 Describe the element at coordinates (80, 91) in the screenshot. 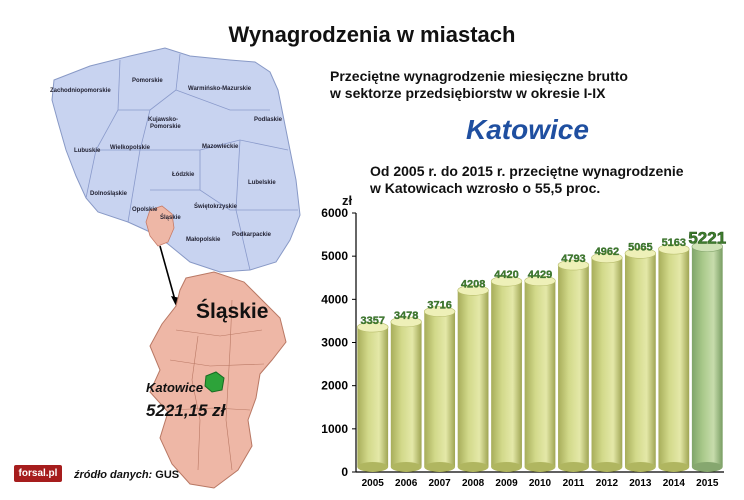

I see `label-zachodniopomorskie: Zachodniopomorskie` at that location.